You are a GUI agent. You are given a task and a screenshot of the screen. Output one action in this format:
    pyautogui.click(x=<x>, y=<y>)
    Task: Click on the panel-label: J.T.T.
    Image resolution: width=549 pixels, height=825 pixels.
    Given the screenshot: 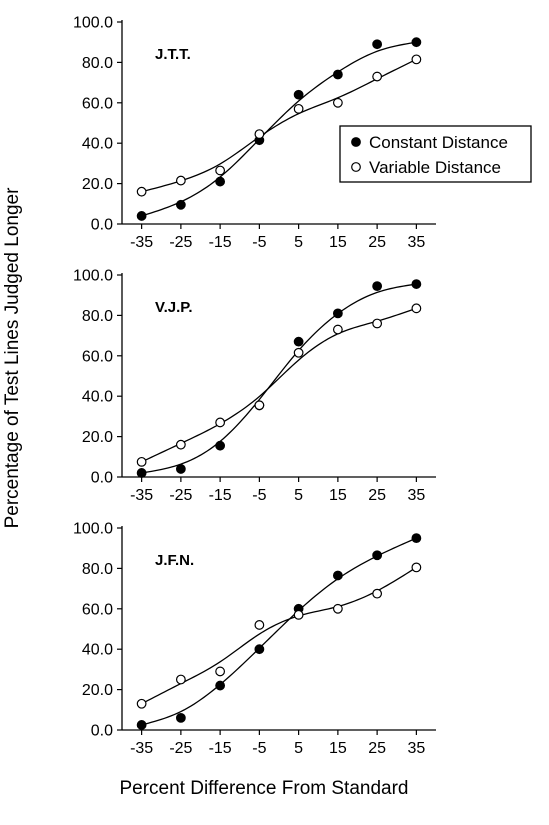 What is the action you would take?
    pyautogui.click(x=173, y=54)
    